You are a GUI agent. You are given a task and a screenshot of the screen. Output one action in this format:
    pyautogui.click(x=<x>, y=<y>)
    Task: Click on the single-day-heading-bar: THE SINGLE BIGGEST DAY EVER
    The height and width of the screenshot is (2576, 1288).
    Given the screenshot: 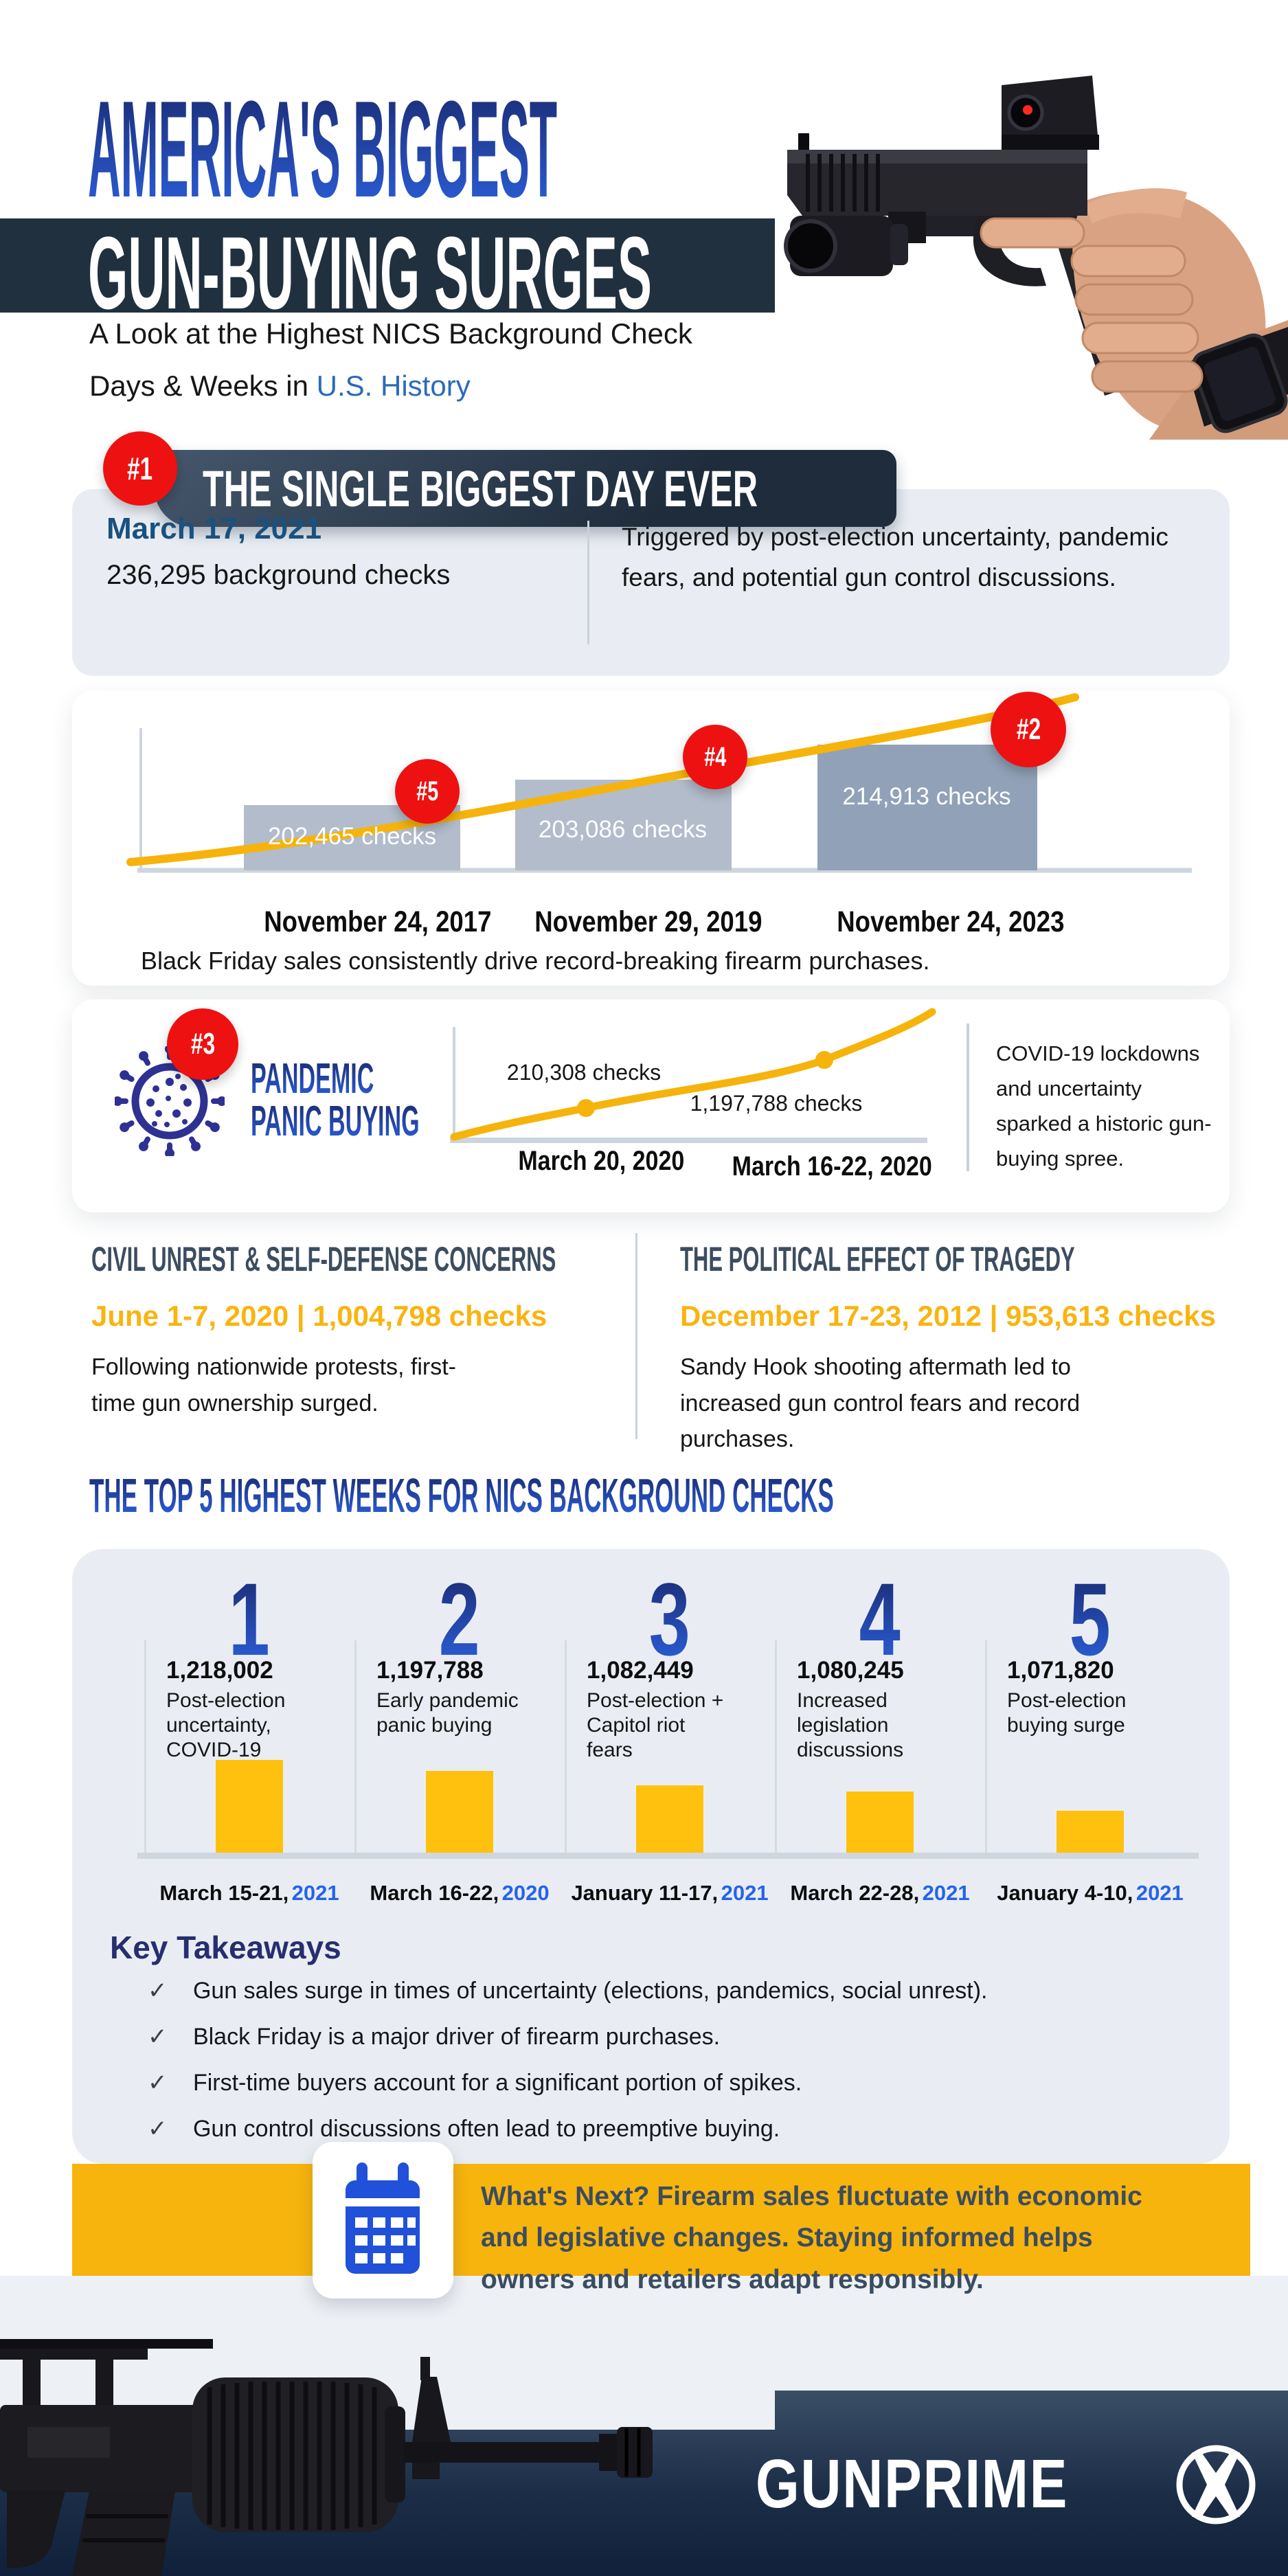 What is the action you would take?
    pyautogui.click(x=525, y=488)
    